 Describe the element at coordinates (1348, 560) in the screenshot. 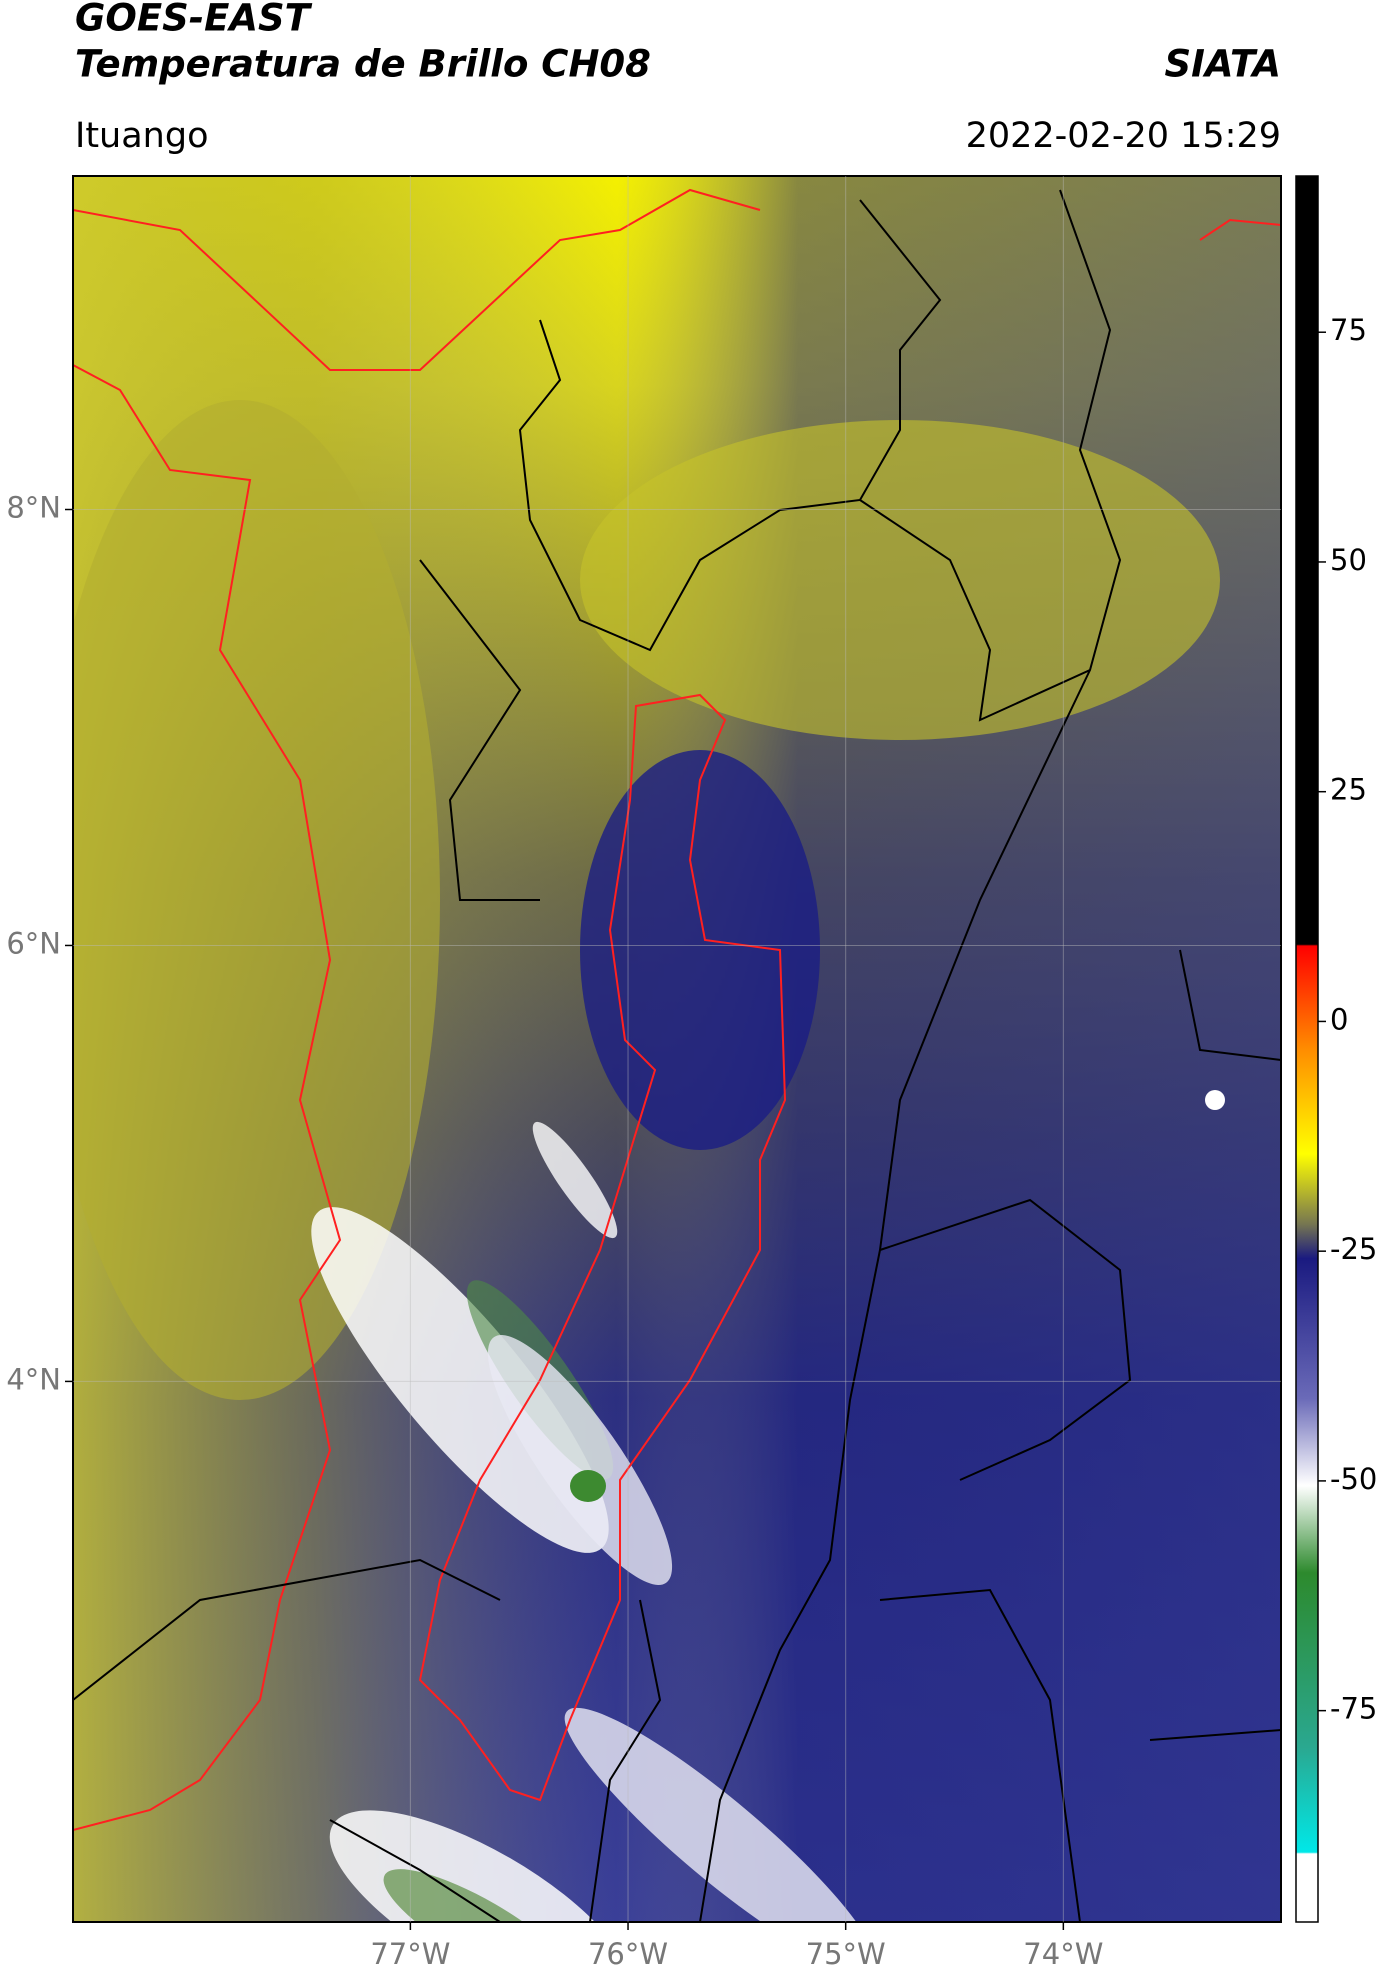

I see `colorbar-tick-label: 50` at that location.